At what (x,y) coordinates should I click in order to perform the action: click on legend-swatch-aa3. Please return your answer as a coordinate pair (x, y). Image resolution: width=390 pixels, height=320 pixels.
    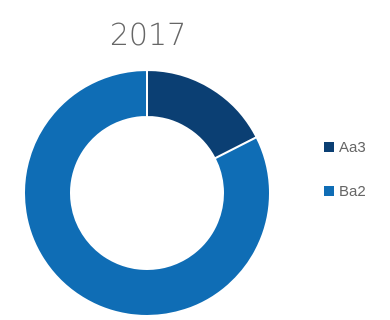
    Looking at the image, I should click on (329, 147).